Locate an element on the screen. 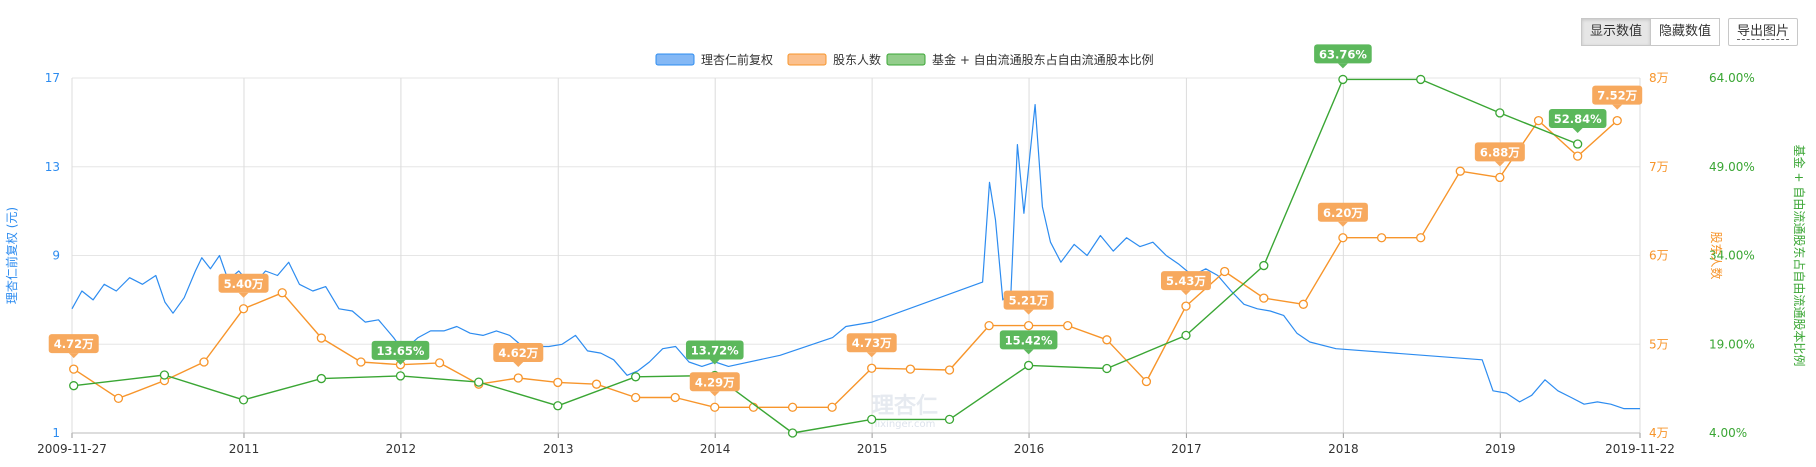 This screenshot has width=1816, height=467. data-label-text: 6.20万 is located at coordinates (1343, 213).